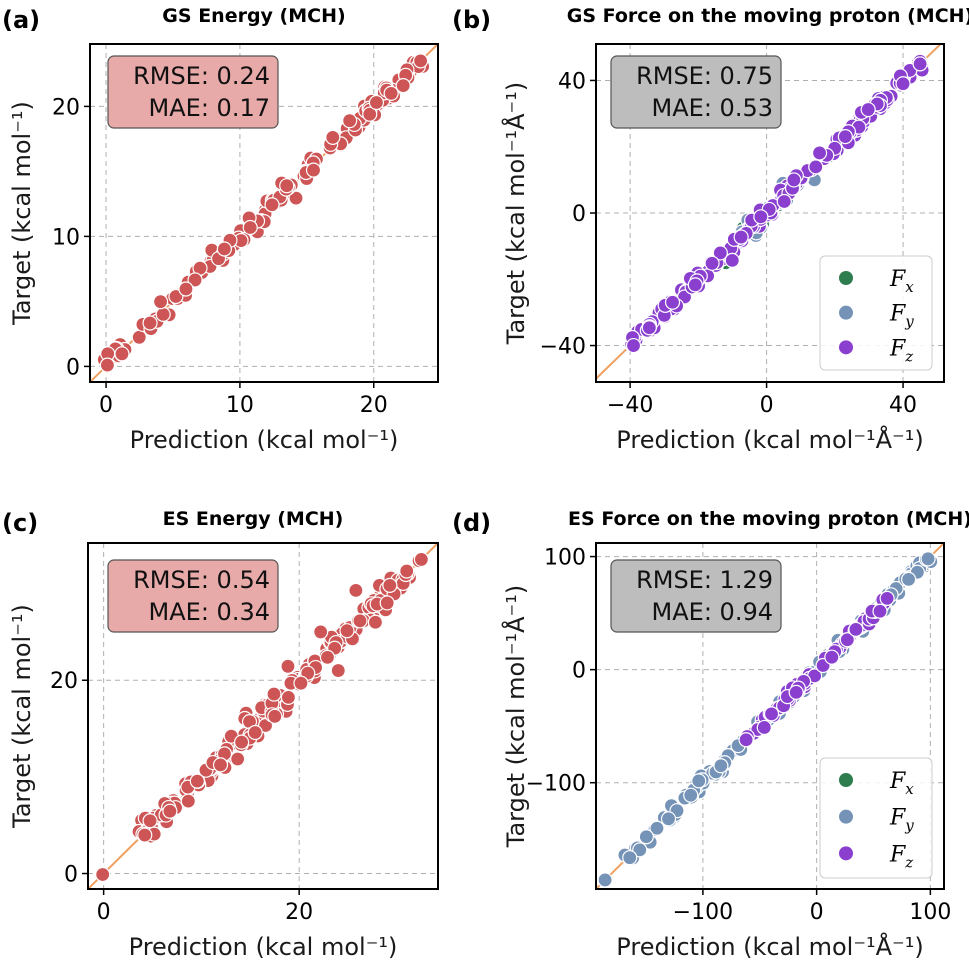 The width and height of the screenshot is (969, 966). I want to click on panel-title: GS Force on the moving proton (MCH), so click(768, 16).